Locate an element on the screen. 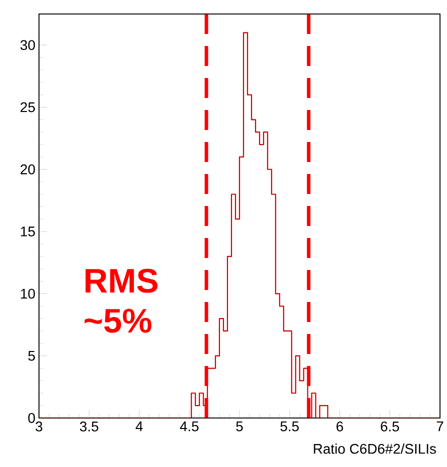 This screenshot has height=467, width=447. x-tick-label: 6.5 is located at coordinates (389, 427).